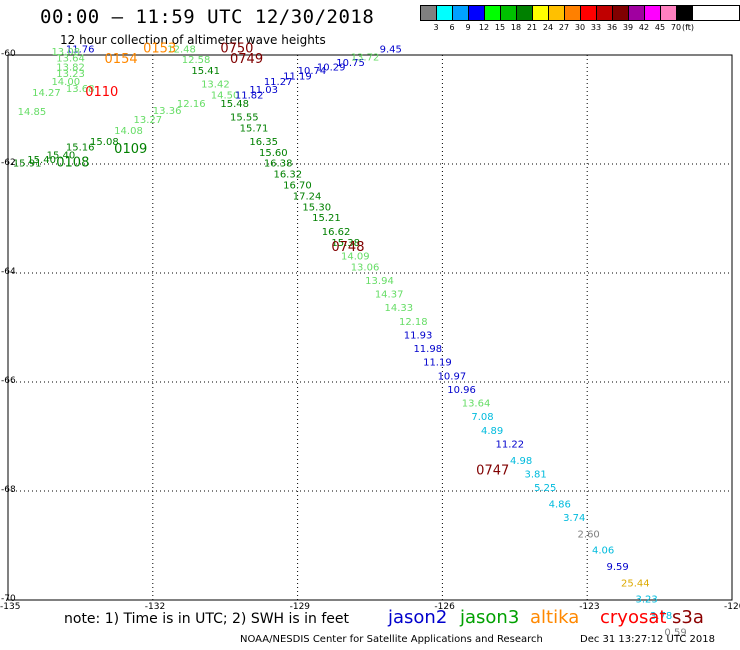  Describe the element at coordinates (8, 490) in the screenshot. I see `y-tick-label: -68` at that location.